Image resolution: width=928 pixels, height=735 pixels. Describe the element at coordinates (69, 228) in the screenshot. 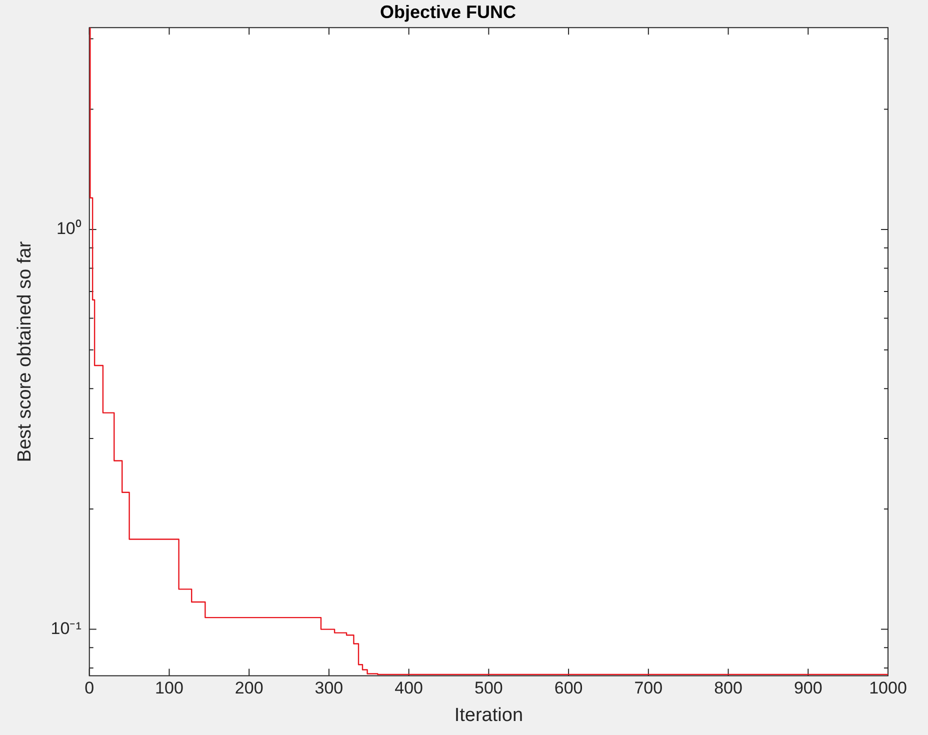

I see `y-tick-label: 10⁰` at that location.